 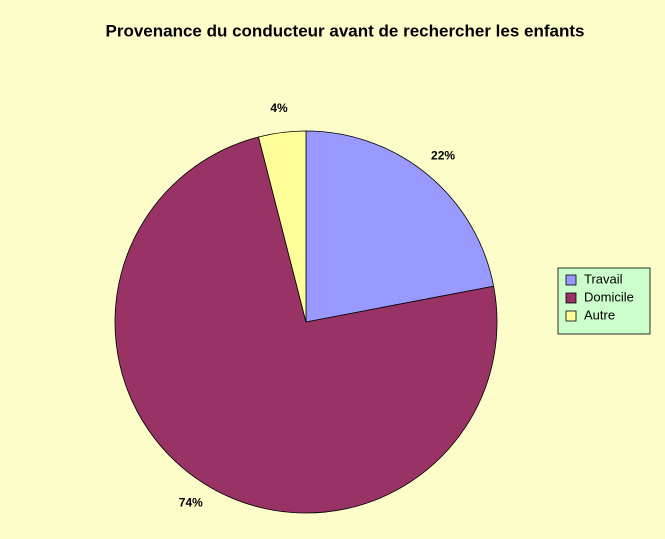 I want to click on data-label: 4%, so click(x=279, y=108).